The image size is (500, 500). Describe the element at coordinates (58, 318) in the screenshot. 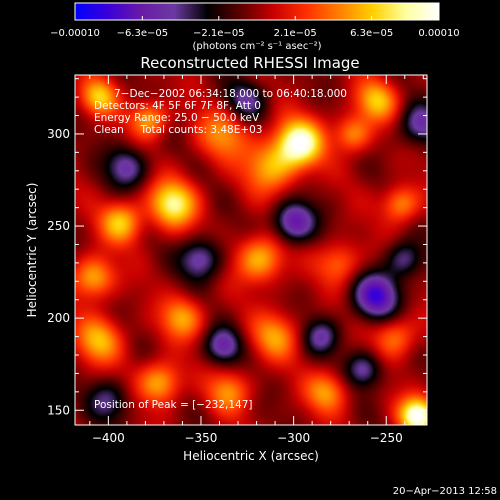

I see `y-tick-label: 200` at that location.